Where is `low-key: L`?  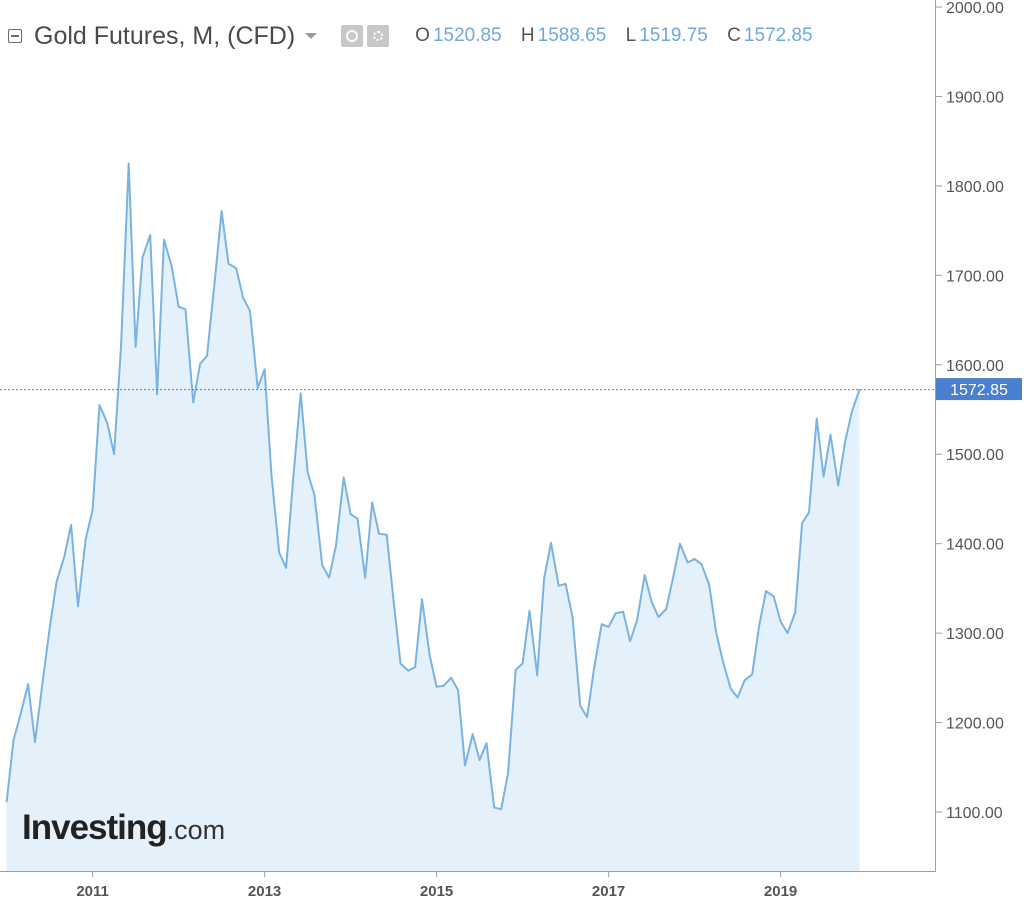 low-key: L is located at coordinates (631, 35).